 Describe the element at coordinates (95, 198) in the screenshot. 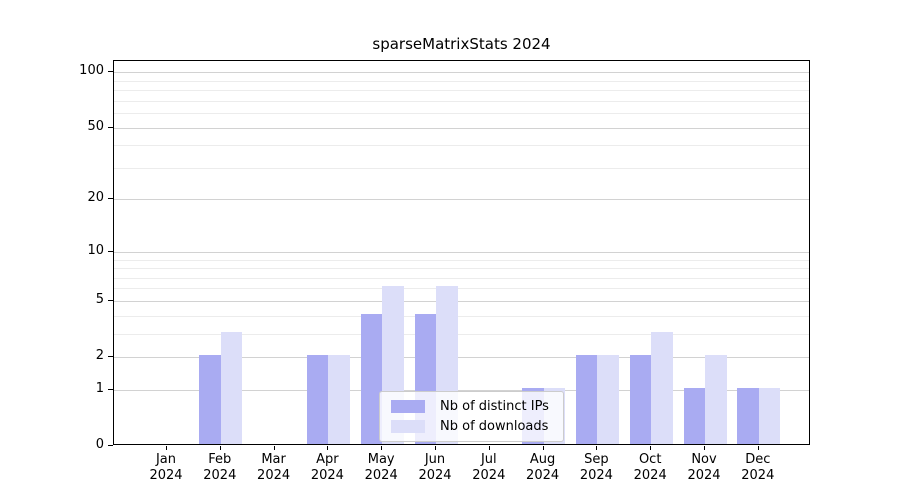

I see `y-tick-label-20: 20` at that location.